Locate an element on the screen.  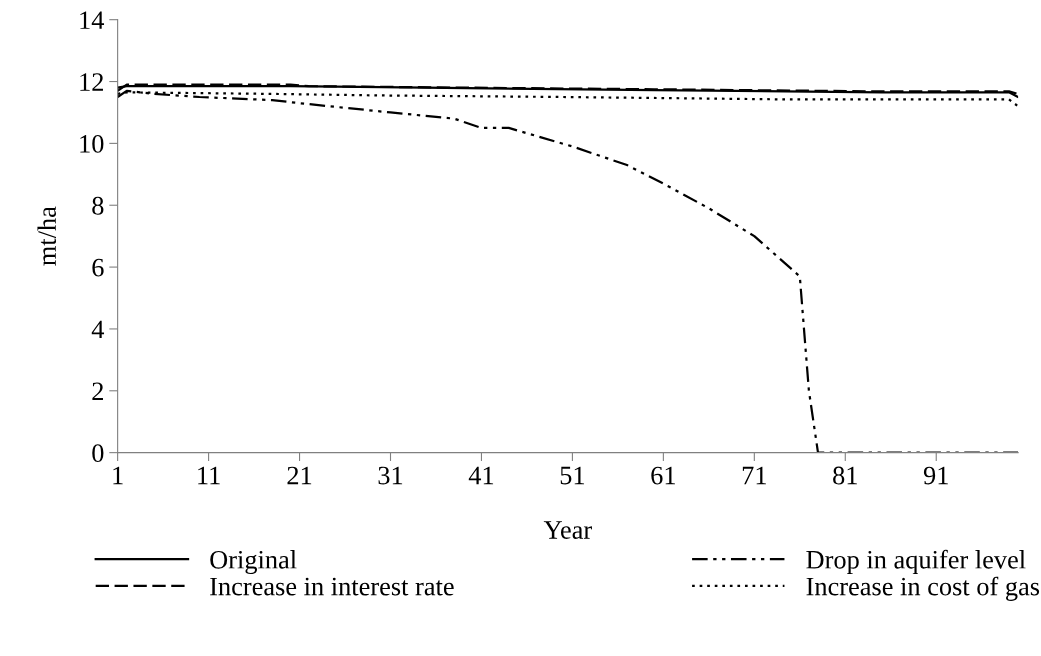
x-tick-label: 91 is located at coordinates (935, 475).